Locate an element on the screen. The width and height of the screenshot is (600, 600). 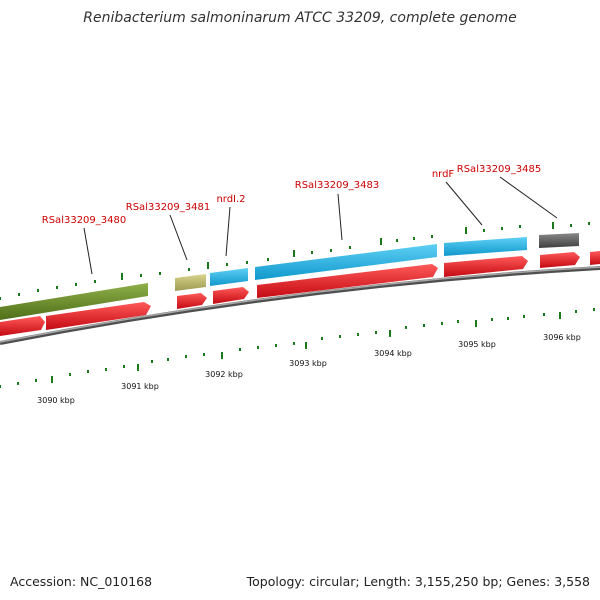
genome-backbone-highlight is located at coordinates (300, 304).